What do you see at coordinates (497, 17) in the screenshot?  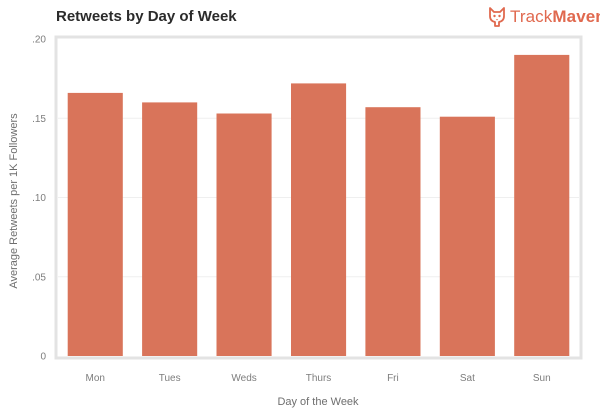 I see `dog-logo-icon` at bounding box center [497, 17].